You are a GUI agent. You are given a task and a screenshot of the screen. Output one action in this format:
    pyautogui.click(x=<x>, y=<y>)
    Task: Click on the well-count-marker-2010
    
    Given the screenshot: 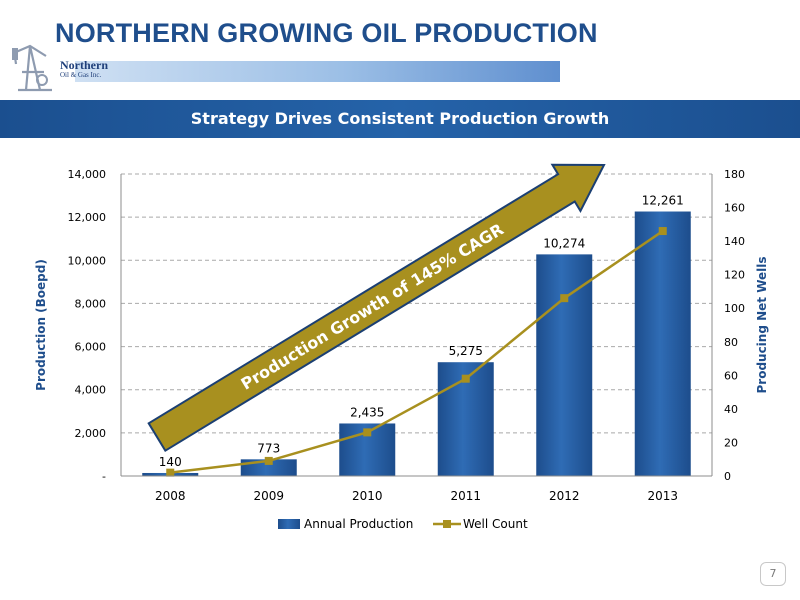 What is the action you would take?
    pyautogui.click(x=367, y=432)
    